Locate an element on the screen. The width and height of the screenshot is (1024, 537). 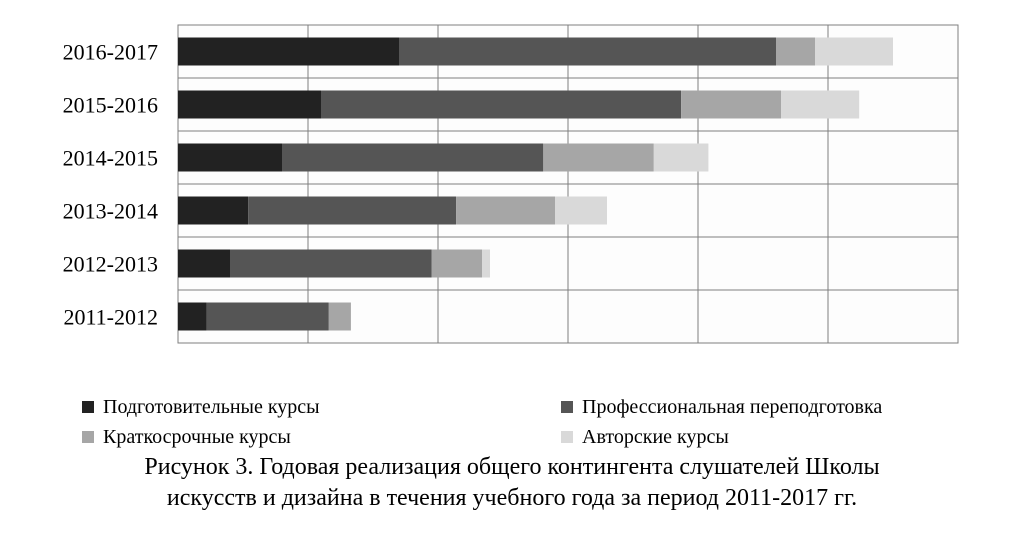
category-label-2013-2014: 2013-2014 is located at coordinates (110, 211).